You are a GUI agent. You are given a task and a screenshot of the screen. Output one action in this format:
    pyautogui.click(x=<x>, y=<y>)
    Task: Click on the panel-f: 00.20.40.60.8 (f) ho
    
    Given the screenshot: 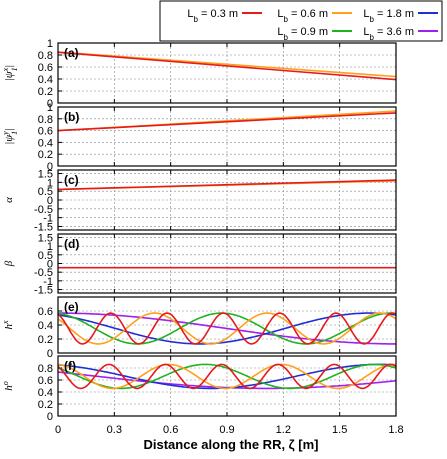 What is the action you would take?
    pyautogui.click(x=199, y=389)
    